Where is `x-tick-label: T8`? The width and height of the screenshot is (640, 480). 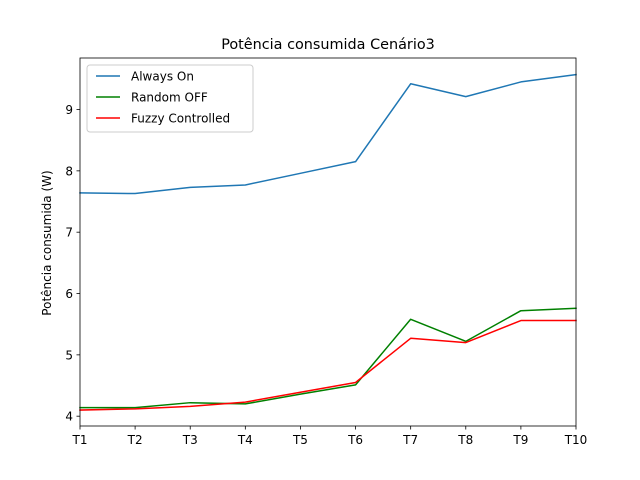 x-tick-label: T8 is located at coordinates (465, 440).